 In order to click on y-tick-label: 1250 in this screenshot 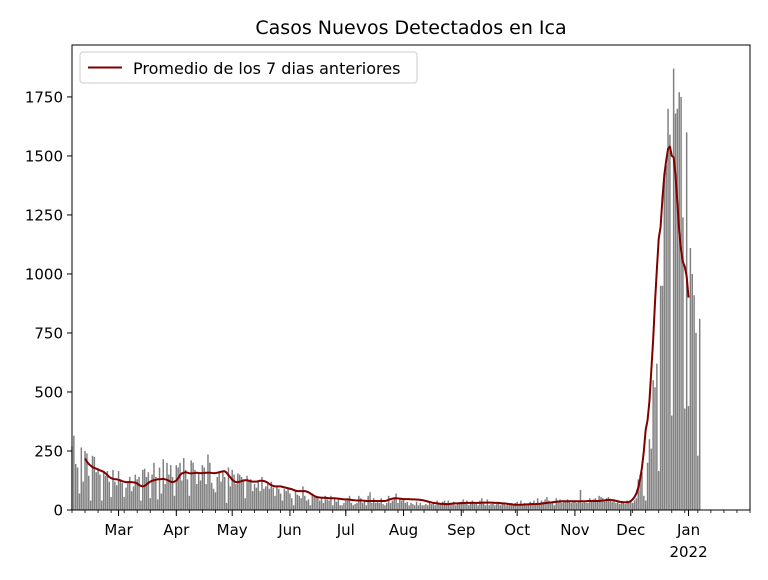, I will do `click(44, 215)`.